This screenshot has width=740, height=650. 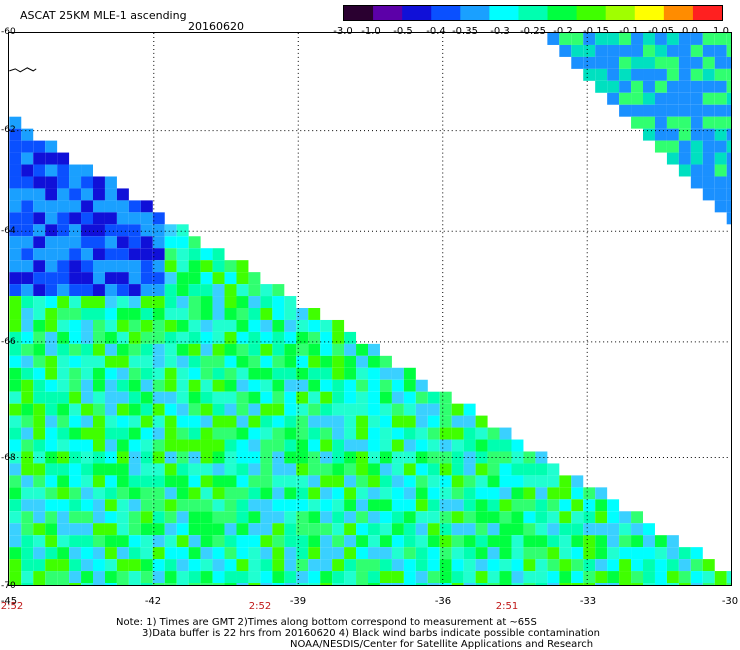 I want to click on latitude-label: -64, so click(x=8, y=231).